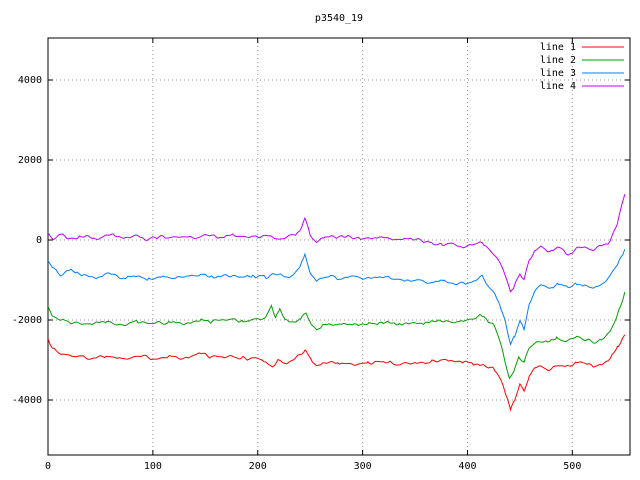 The width and height of the screenshot is (640, 480). Describe the element at coordinates (558, 73) in the screenshot. I see `legend-label: line 3` at that location.